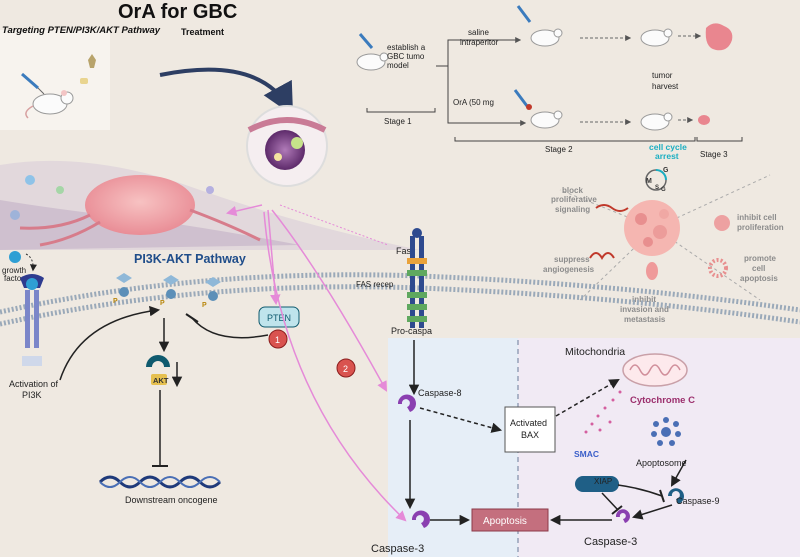 Image resolution: width=800 pixels, height=557 pixels. I want to click on xiap-inhibit-caspase3, so click(610, 501).